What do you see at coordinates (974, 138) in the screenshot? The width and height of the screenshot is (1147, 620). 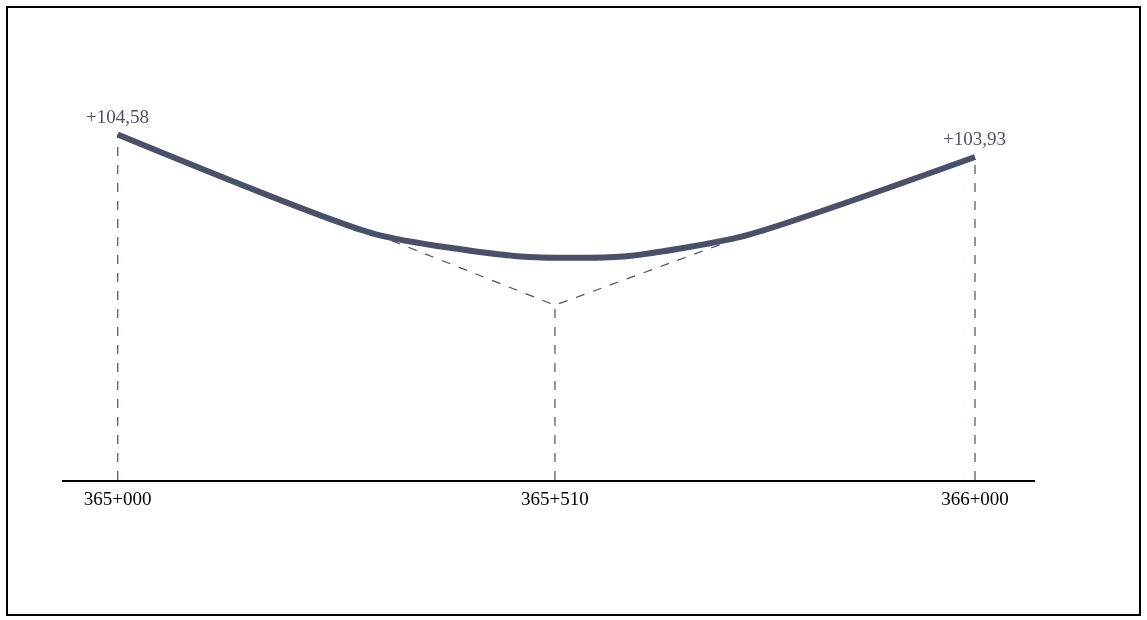 I see `annotation: +103,93` at bounding box center [974, 138].